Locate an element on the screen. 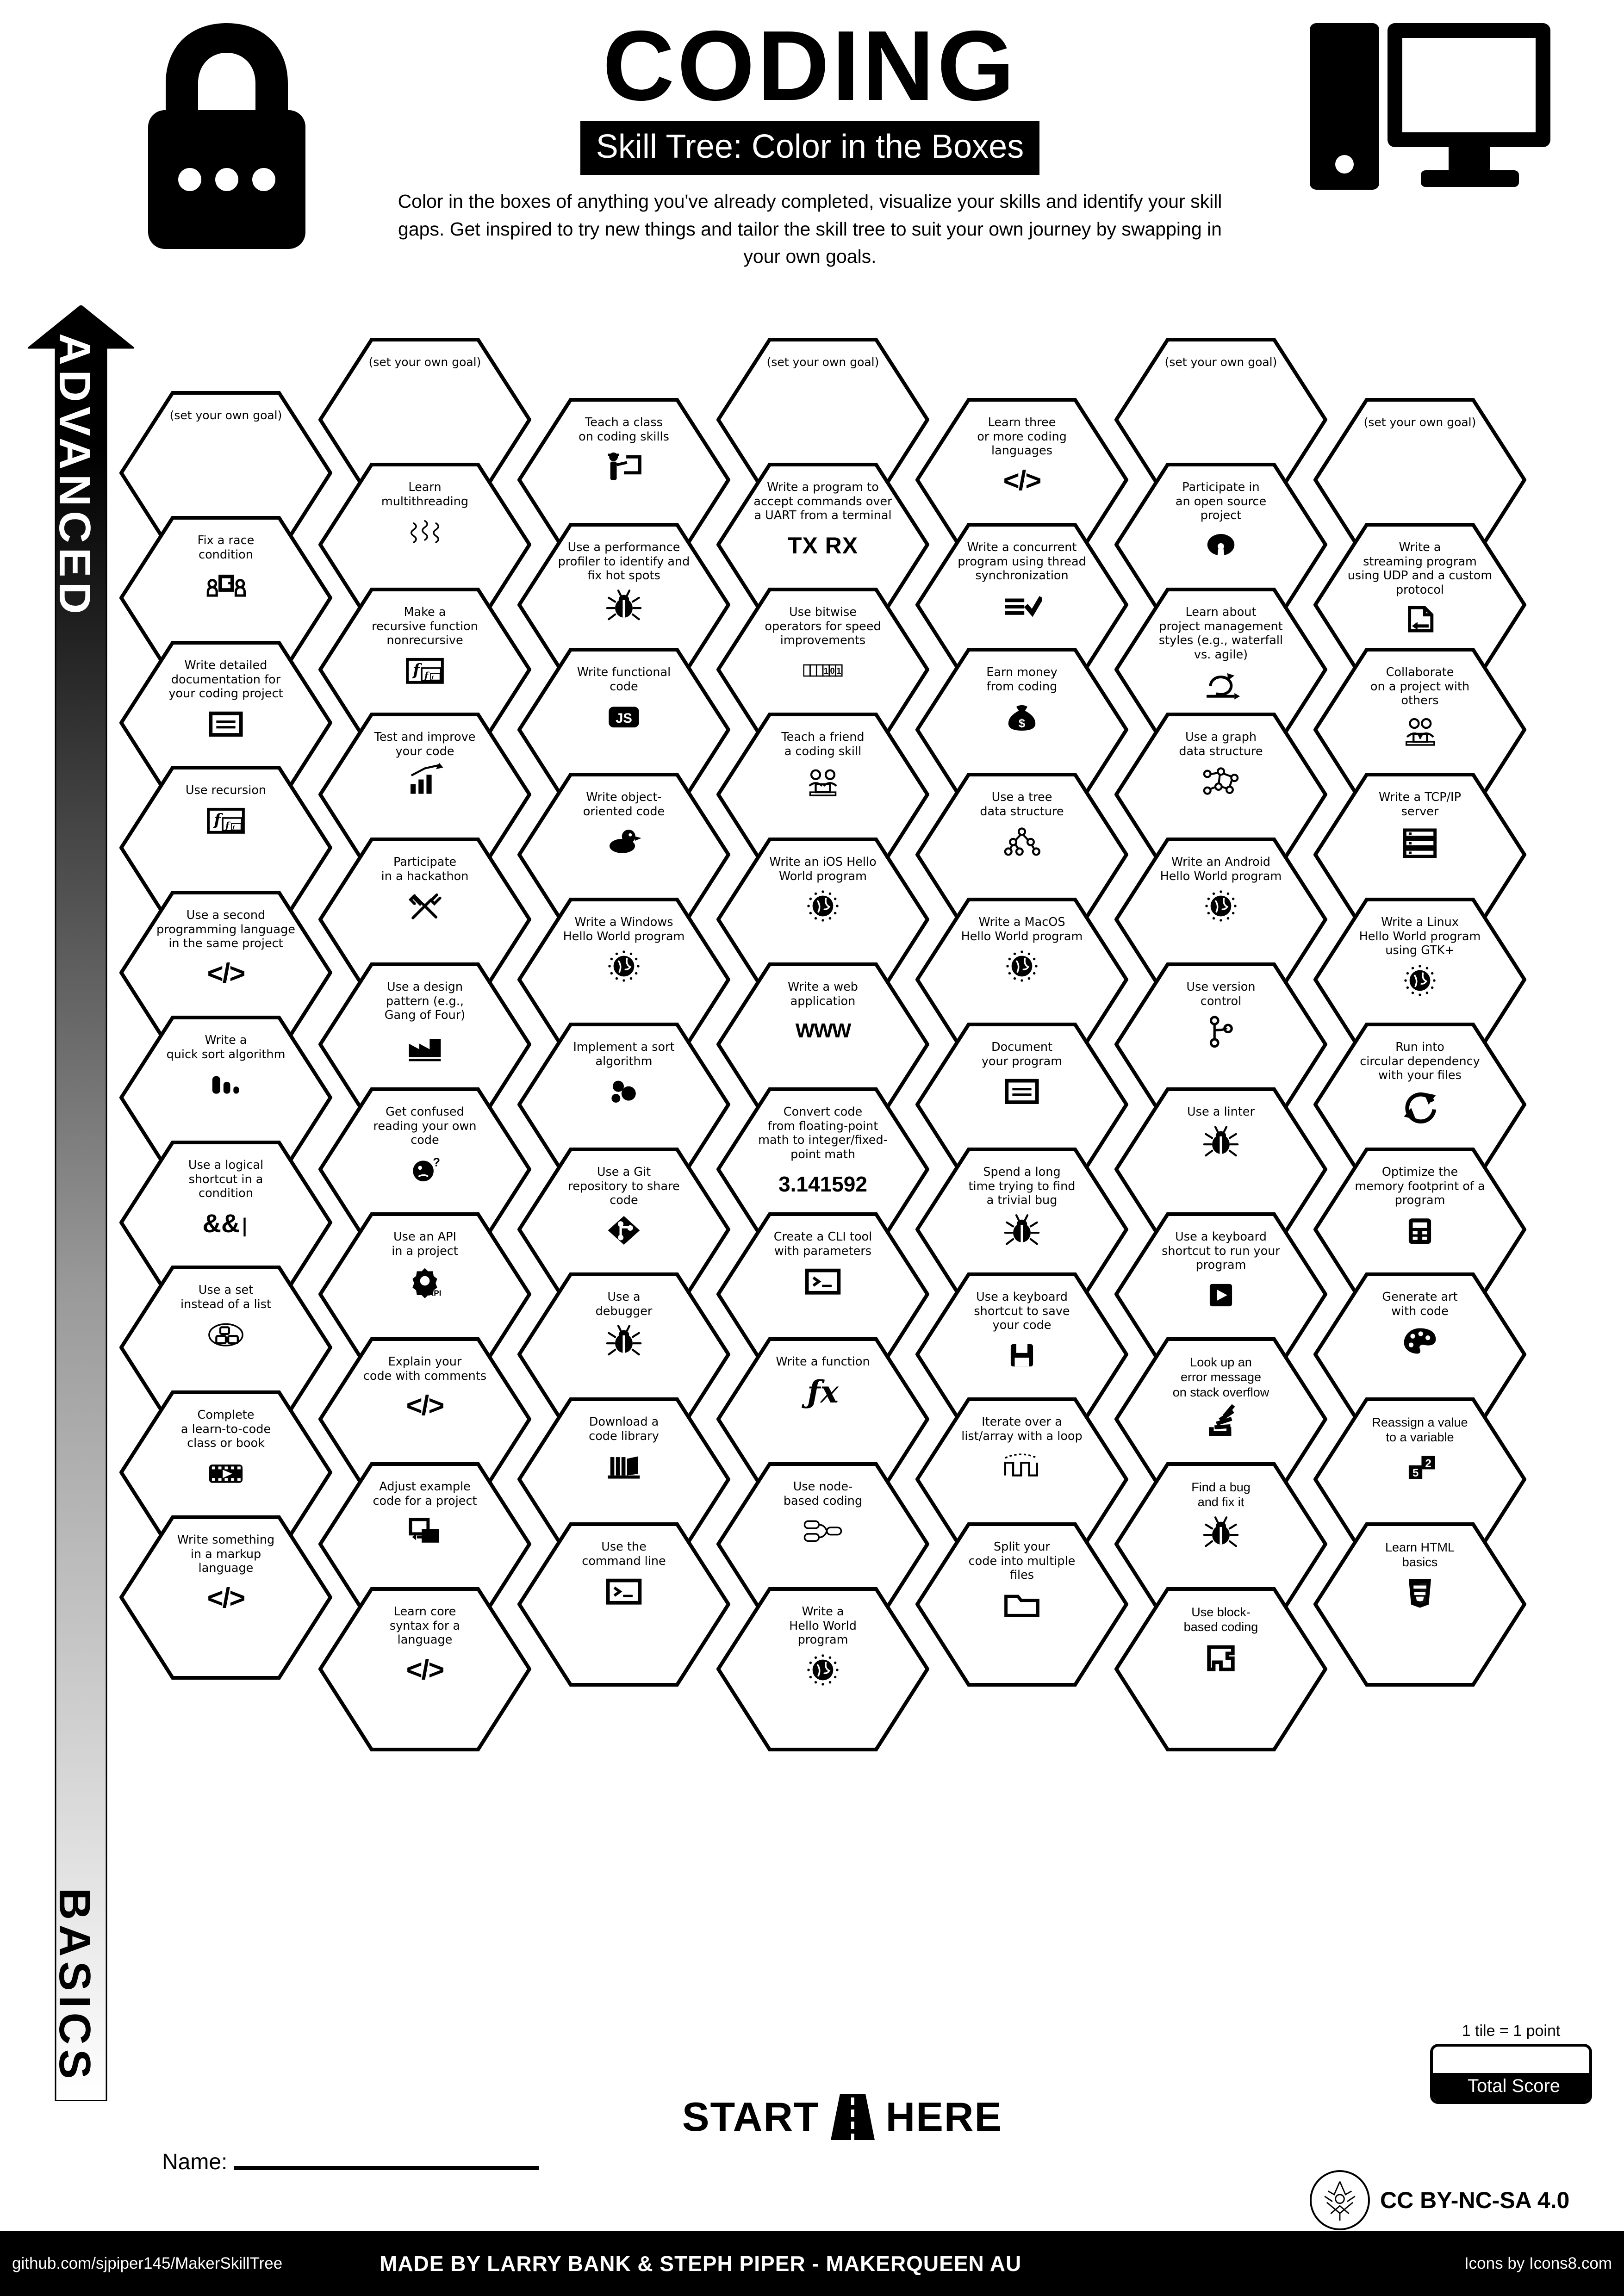  start-here-marker: START HERE is located at coordinates (842, 2116).